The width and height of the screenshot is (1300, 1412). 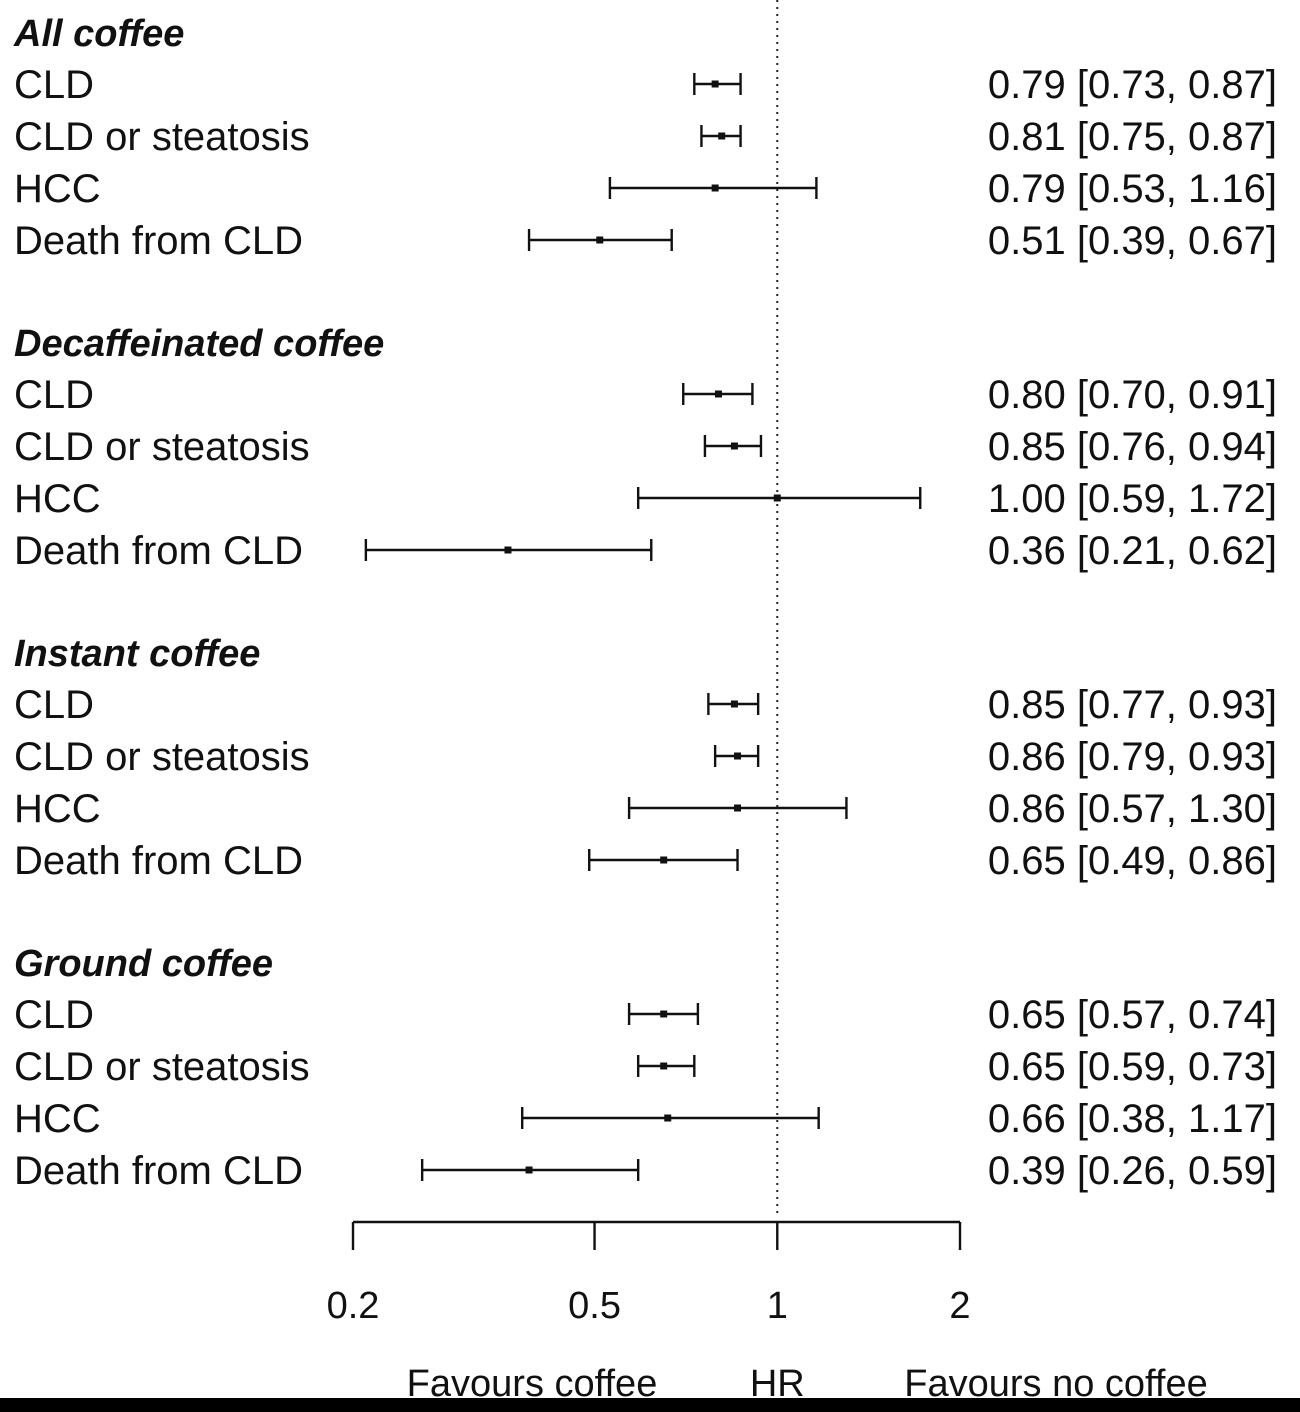 I want to click on row-value: 0.65 [0.59, 0.73], so click(x=1132, y=1067).